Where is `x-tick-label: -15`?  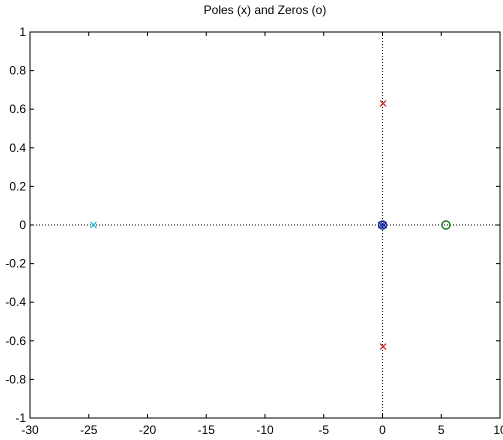 x-tick-label: -15 is located at coordinates (207, 430).